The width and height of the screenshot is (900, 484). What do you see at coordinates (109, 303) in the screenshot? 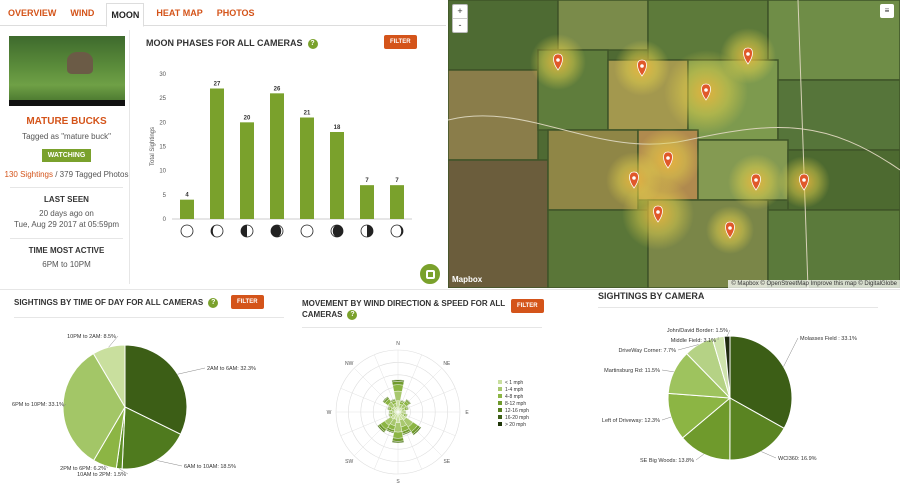
I see `time-of-day-title-text: SIGHTINGS BY TIME OF DAY FOR ALL CAMERAS` at bounding box center [109, 303].